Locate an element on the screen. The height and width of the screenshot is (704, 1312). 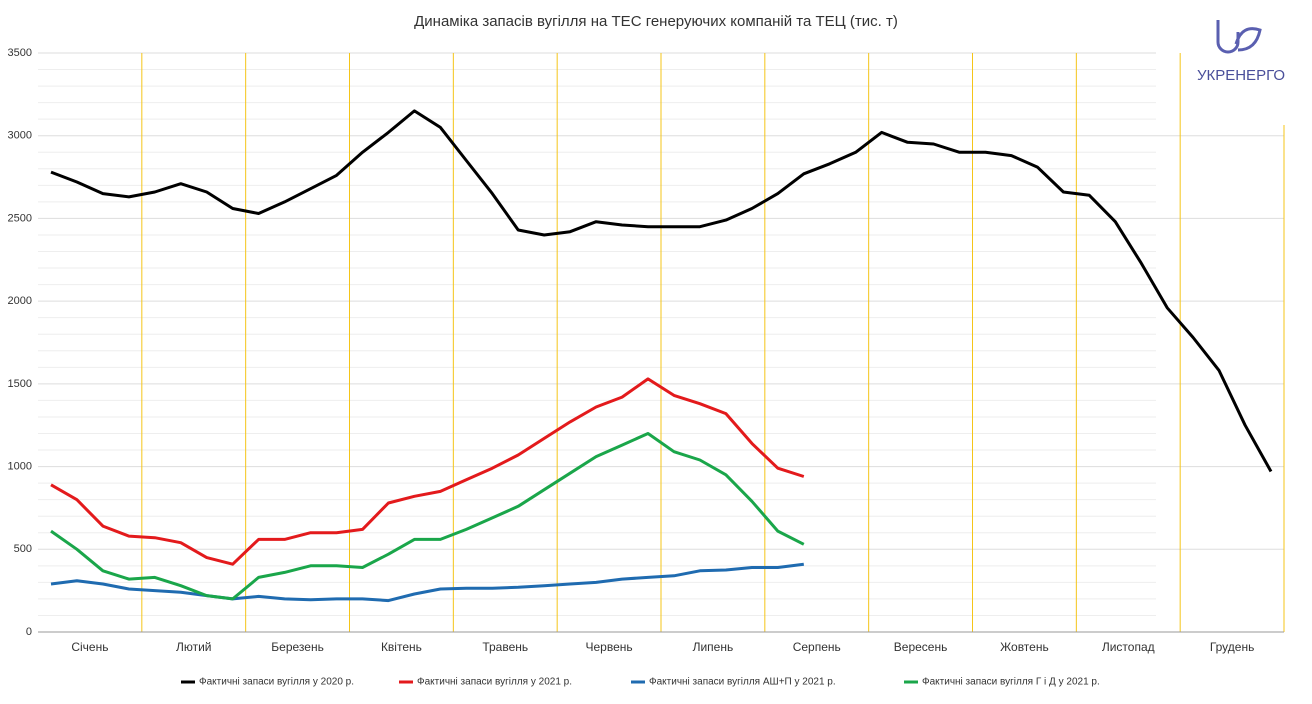
y-tick-label: 1000 is located at coordinates (20, 466).